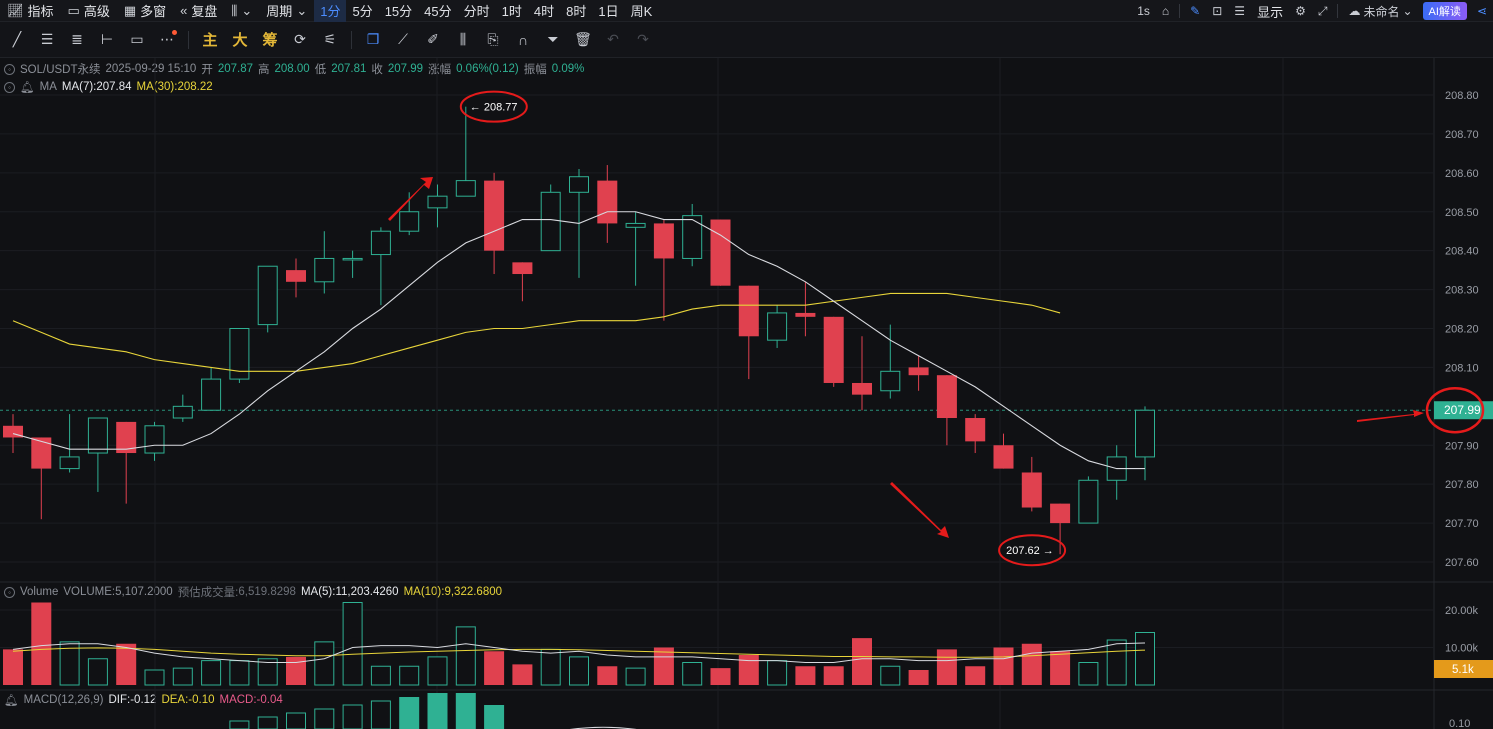 This screenshot has height=729, width=1493. I want to click on interval-1m: 1分, so click(330, 11).